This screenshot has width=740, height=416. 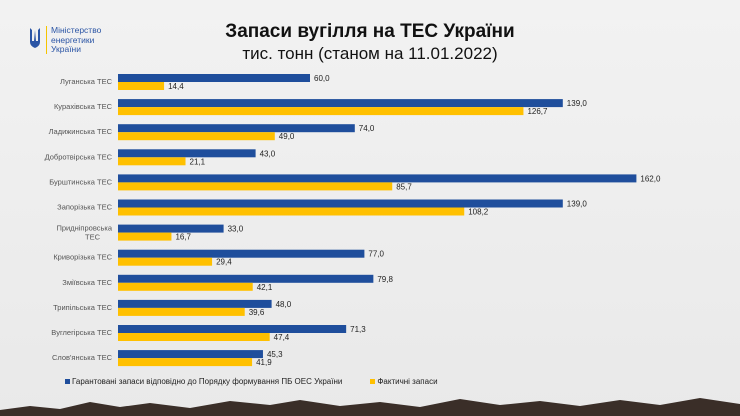 What do you see at coordinates (46, 40) in the screenshot?
I see `logo-divider` at bounding box center [46, 40].